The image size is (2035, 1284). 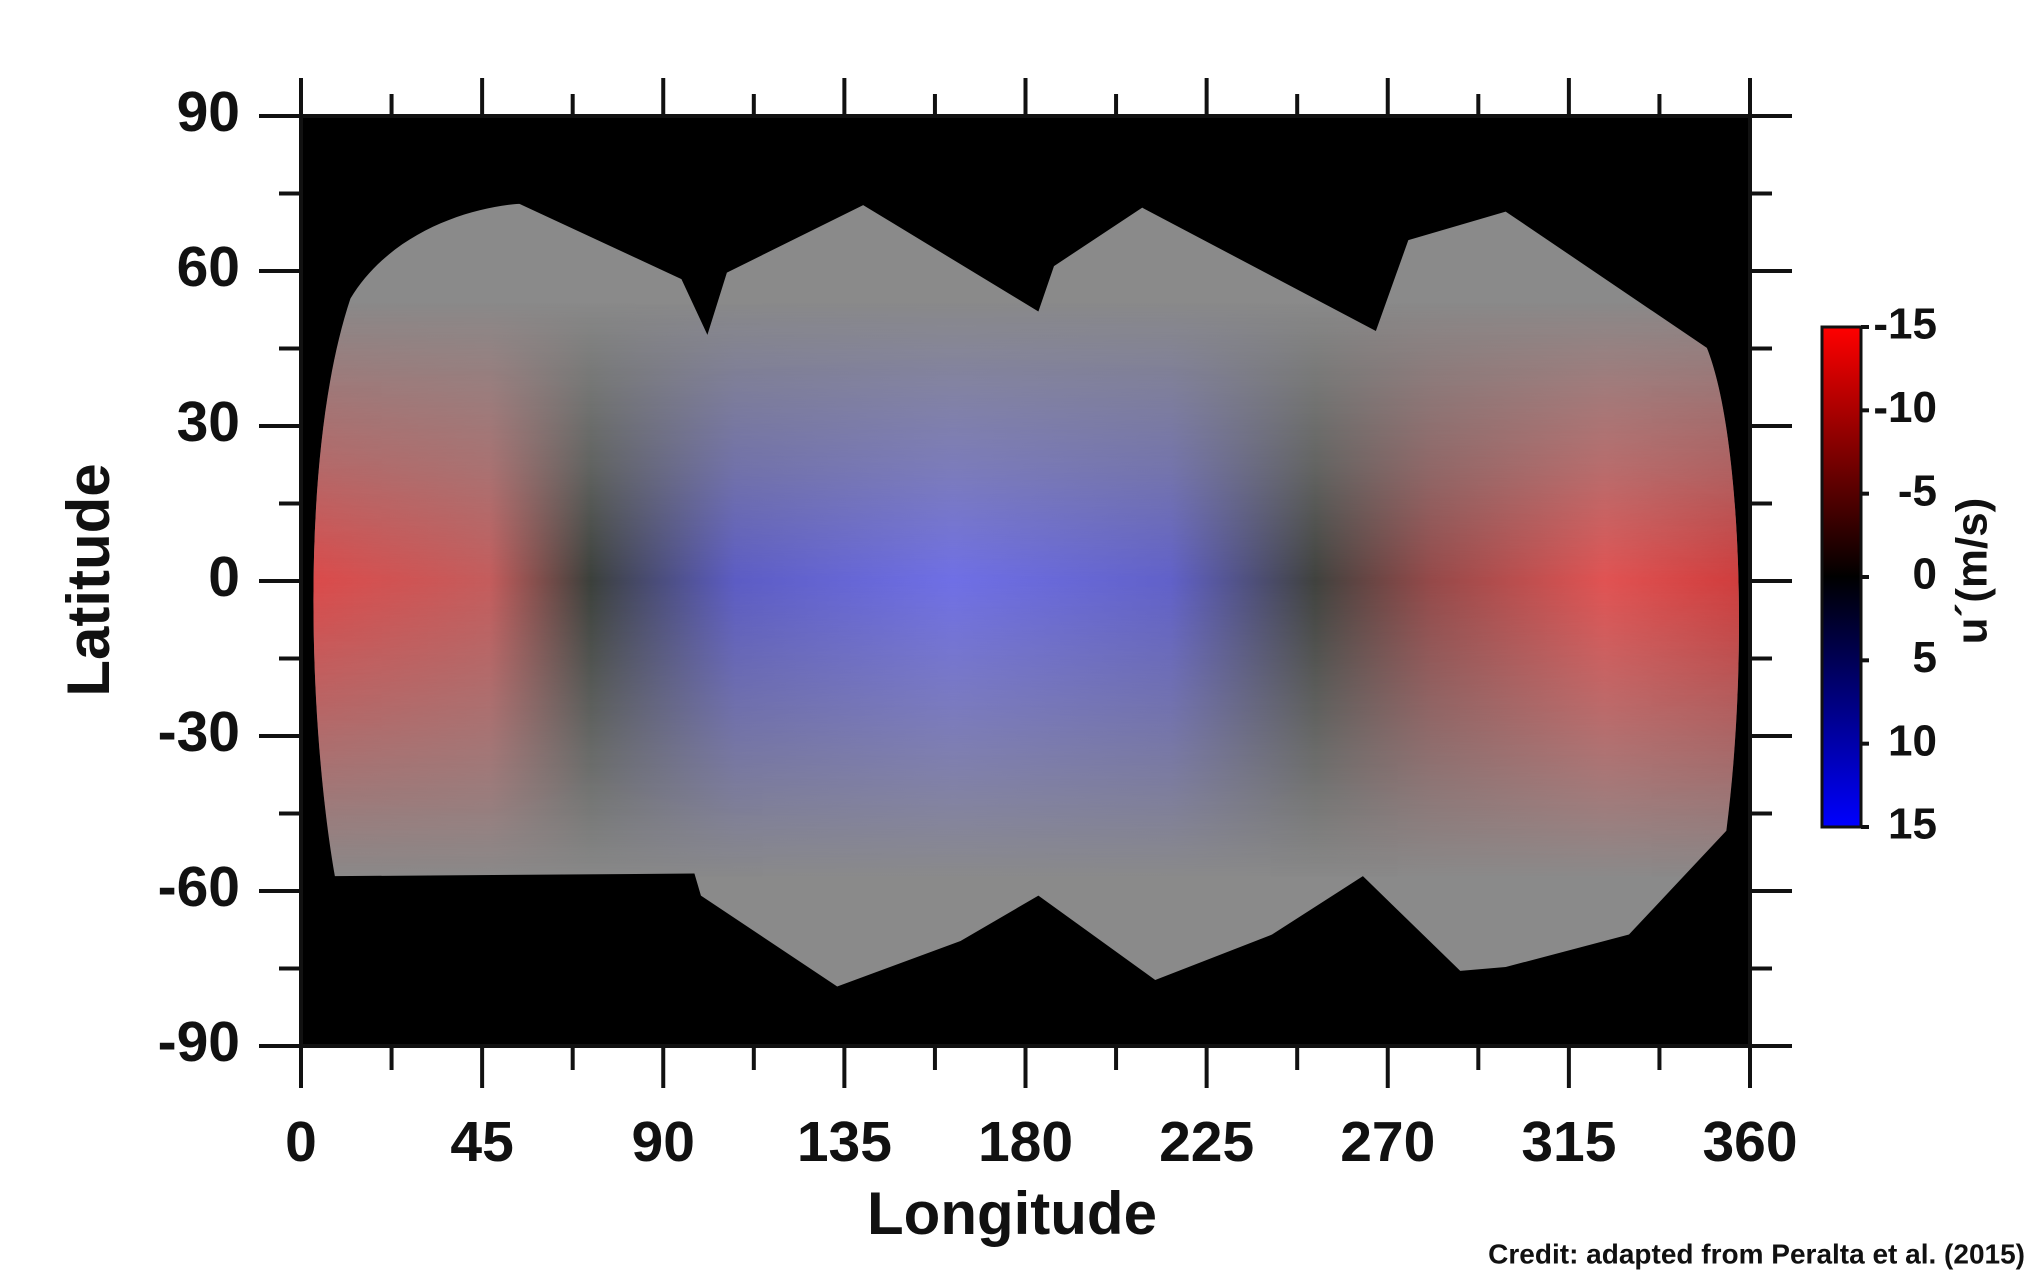 I want to click on y-tick-label: 90, so click(x=208, y=112).